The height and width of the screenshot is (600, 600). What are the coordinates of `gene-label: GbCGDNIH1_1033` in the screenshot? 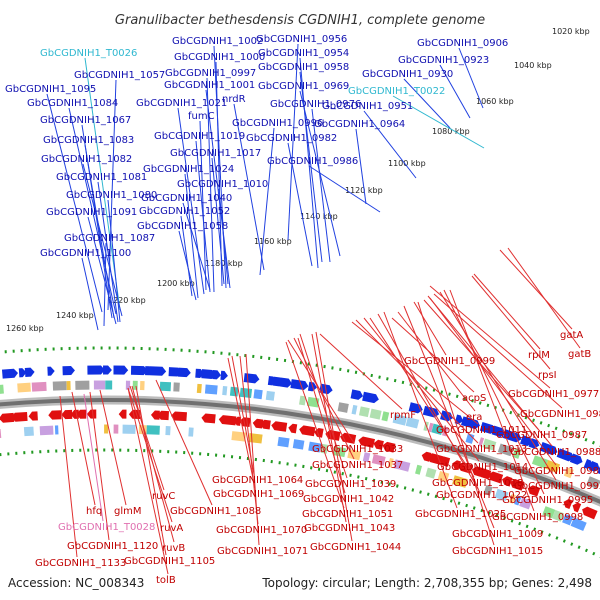 It's located at (357, 449).